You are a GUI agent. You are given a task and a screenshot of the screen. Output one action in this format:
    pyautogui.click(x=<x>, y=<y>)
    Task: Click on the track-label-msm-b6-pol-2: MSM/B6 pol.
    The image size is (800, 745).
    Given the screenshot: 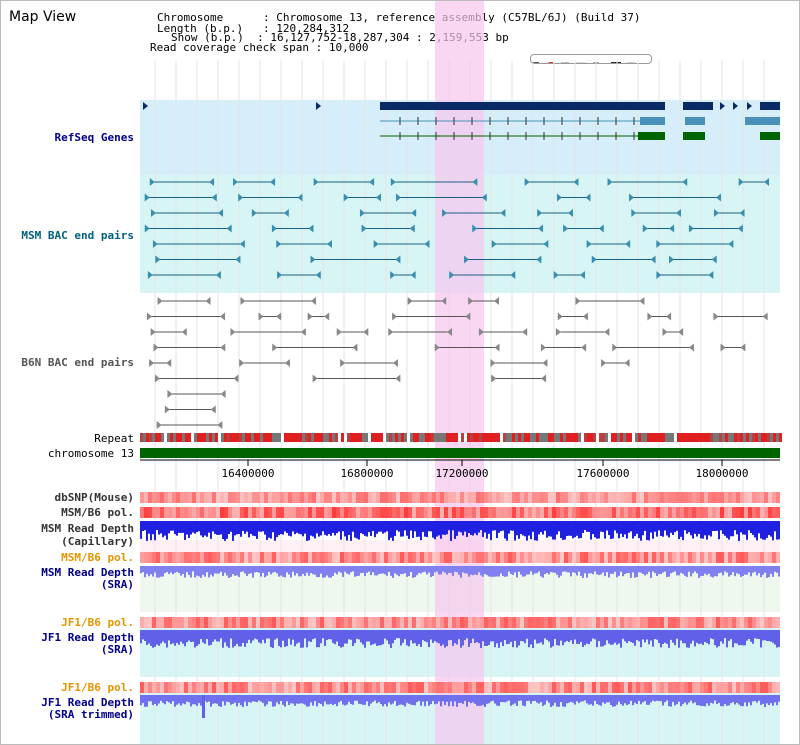 What is the action you would take?
    pyautogui.click(x=97, y=557)
    